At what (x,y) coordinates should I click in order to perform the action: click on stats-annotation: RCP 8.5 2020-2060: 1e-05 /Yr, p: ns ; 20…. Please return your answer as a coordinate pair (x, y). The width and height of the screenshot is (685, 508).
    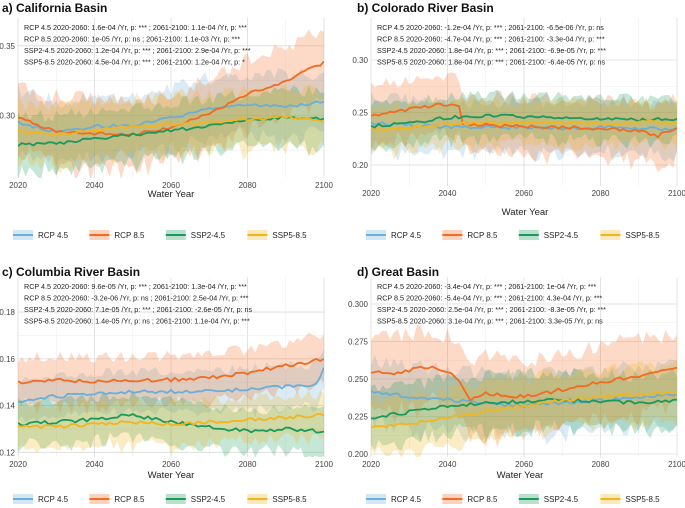
    Looking at the image, I should click on (132, 39).